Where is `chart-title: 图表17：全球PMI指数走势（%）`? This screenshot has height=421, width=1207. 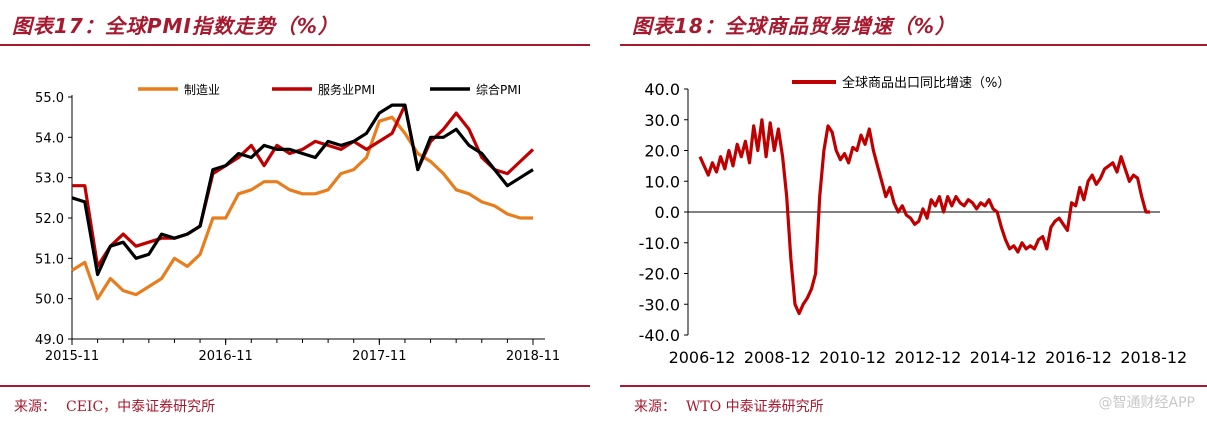
chart-title: 图表17：全球PMI指数走势（%） is located at coordinates (175, 26).